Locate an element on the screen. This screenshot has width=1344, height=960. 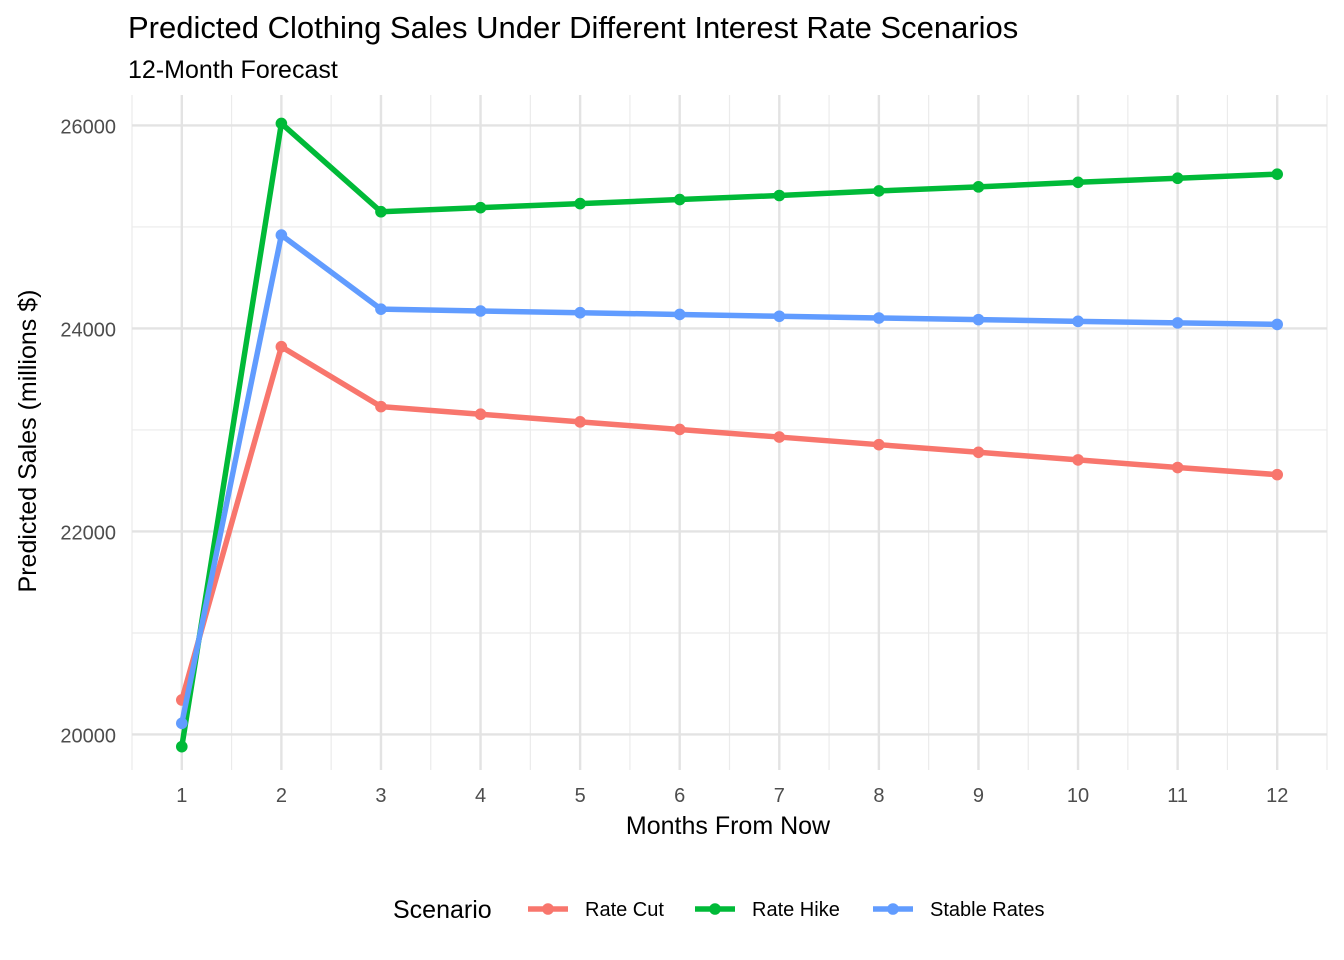
y-axis-label: Predicted Sales (millions $) is located at coordinates (28, 441).